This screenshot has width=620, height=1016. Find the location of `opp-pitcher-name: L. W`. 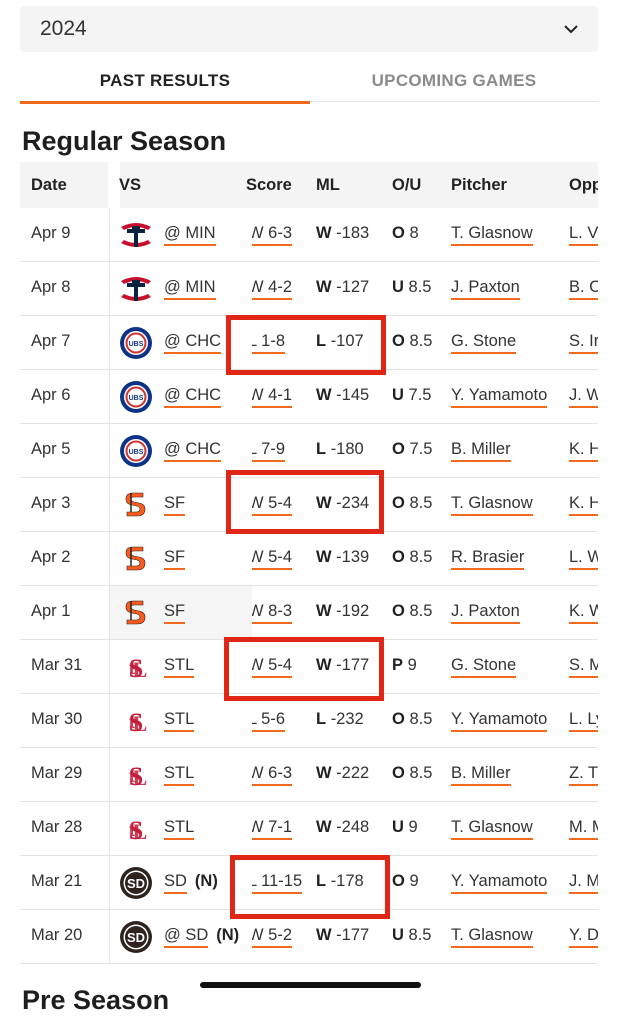

opp-pitcher-name: L. W is located at coordinates (583, 559).